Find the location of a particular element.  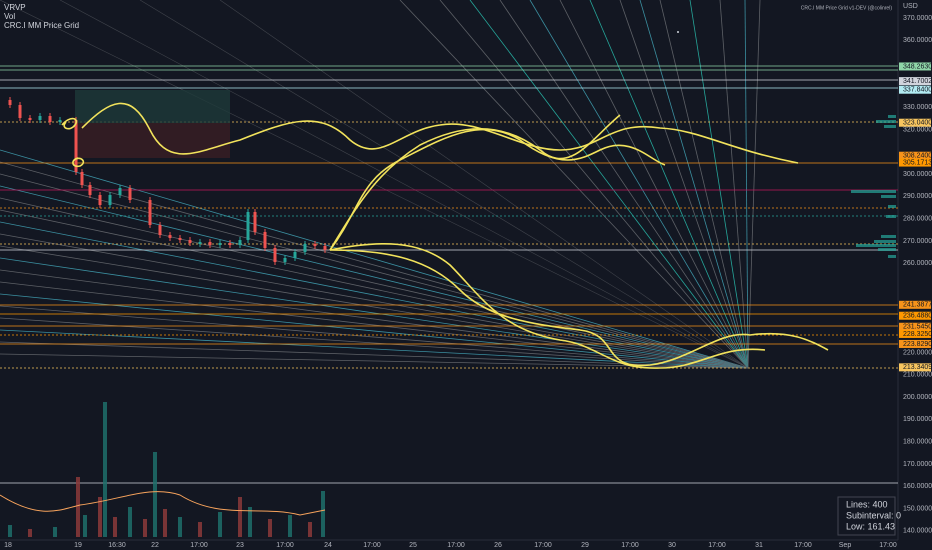

price-label: 190.0000 is located at coordinates (917, 419).